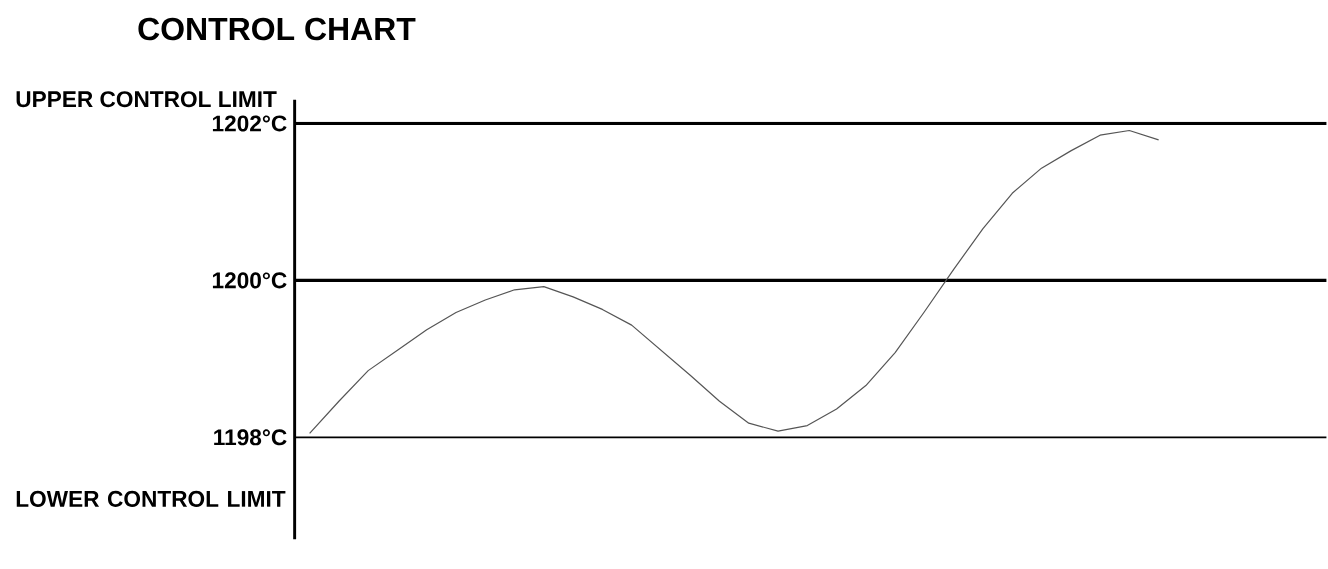 Image resolution: width=1328 pixels, height=569 pixels. Describe the element at coordinates (277, 29) in the screenshot. I see `chart-title: CONTROL CHART` at that location.